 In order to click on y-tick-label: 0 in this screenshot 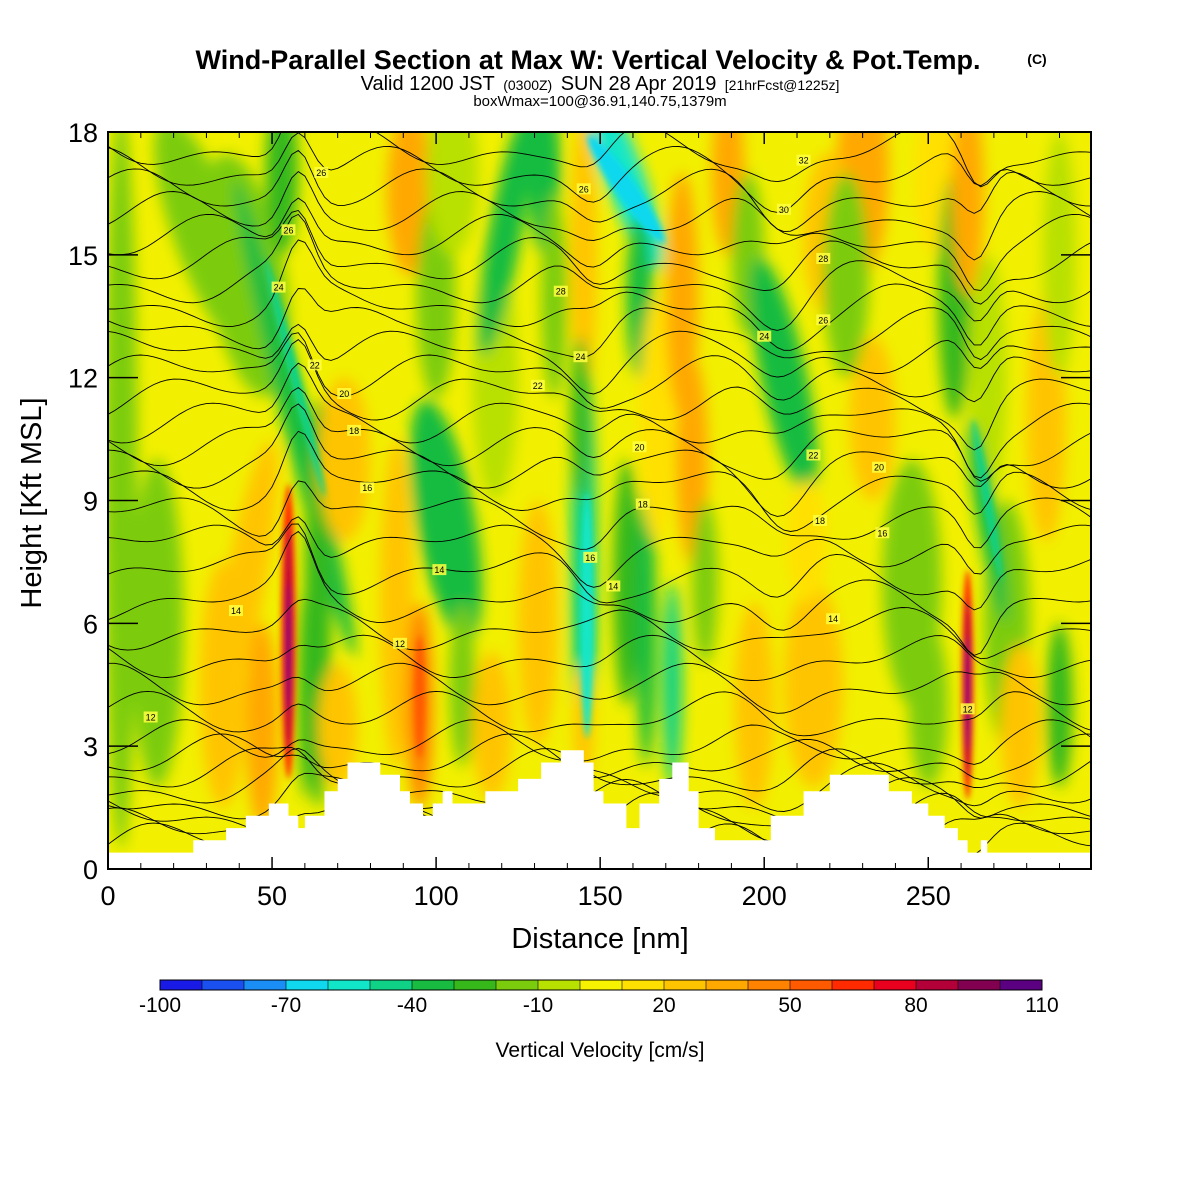, I will do `click(90, 870)`.